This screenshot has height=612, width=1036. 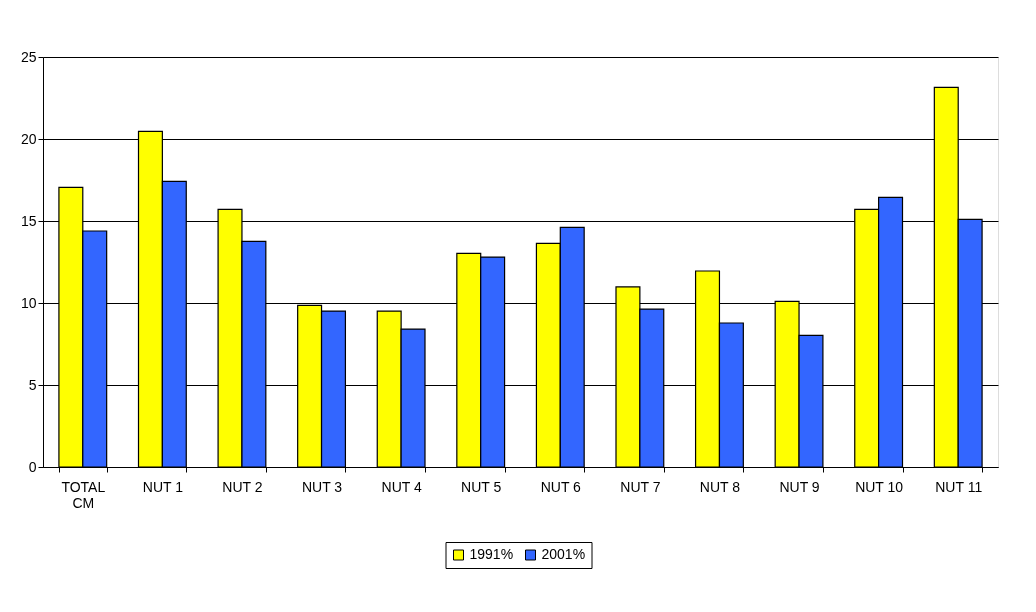 What do you see at coordinates (720, 486) in the screenshot?
I see `x-tick-label: NUT 8` at bounding box center [720, 486].